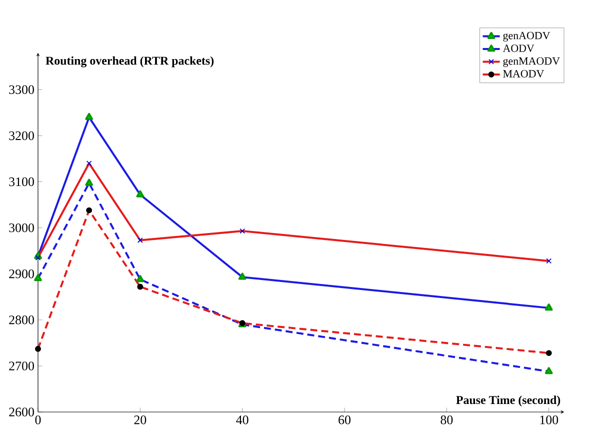 The width and height of the screenshot is (611, 434). I want to click on x-tick-label: 0, so click(38, 420).